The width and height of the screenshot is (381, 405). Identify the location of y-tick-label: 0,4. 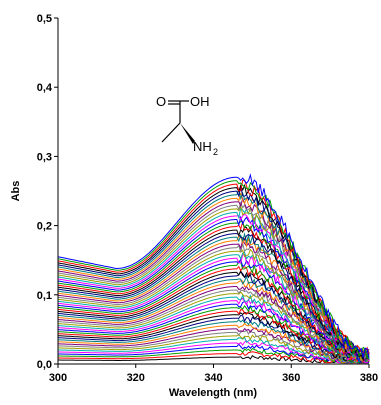
(45, 88).